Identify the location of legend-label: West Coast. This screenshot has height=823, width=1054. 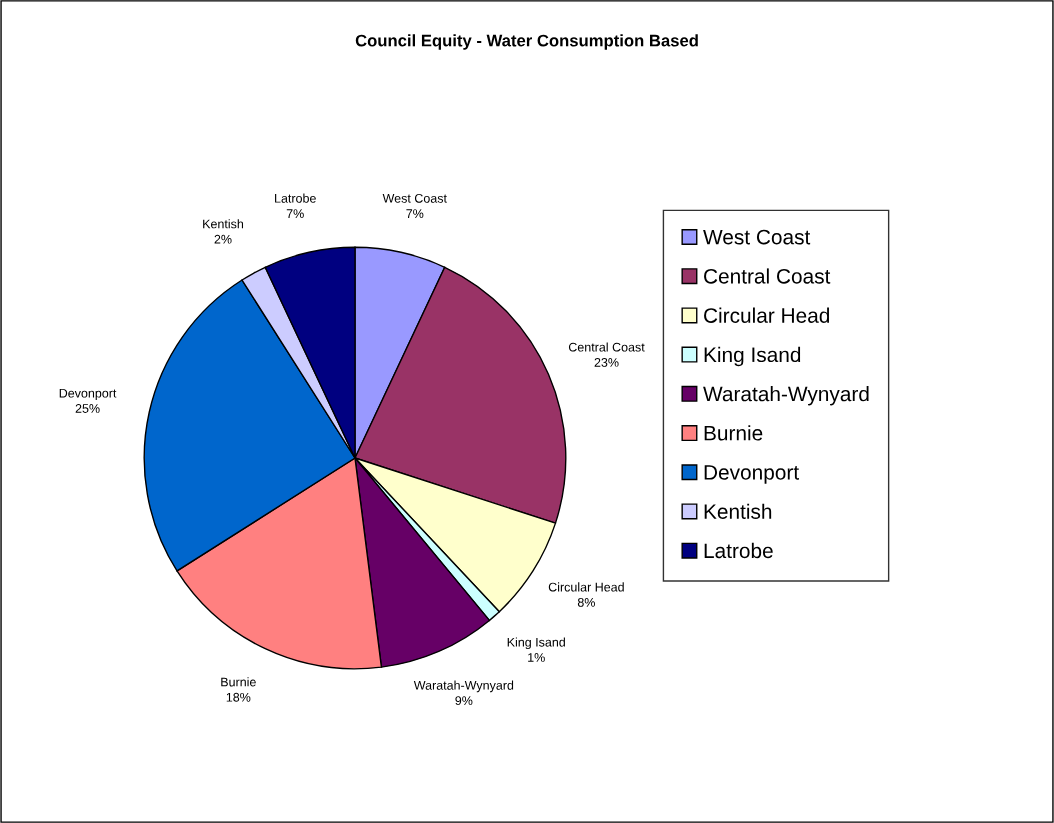
(757, 237).